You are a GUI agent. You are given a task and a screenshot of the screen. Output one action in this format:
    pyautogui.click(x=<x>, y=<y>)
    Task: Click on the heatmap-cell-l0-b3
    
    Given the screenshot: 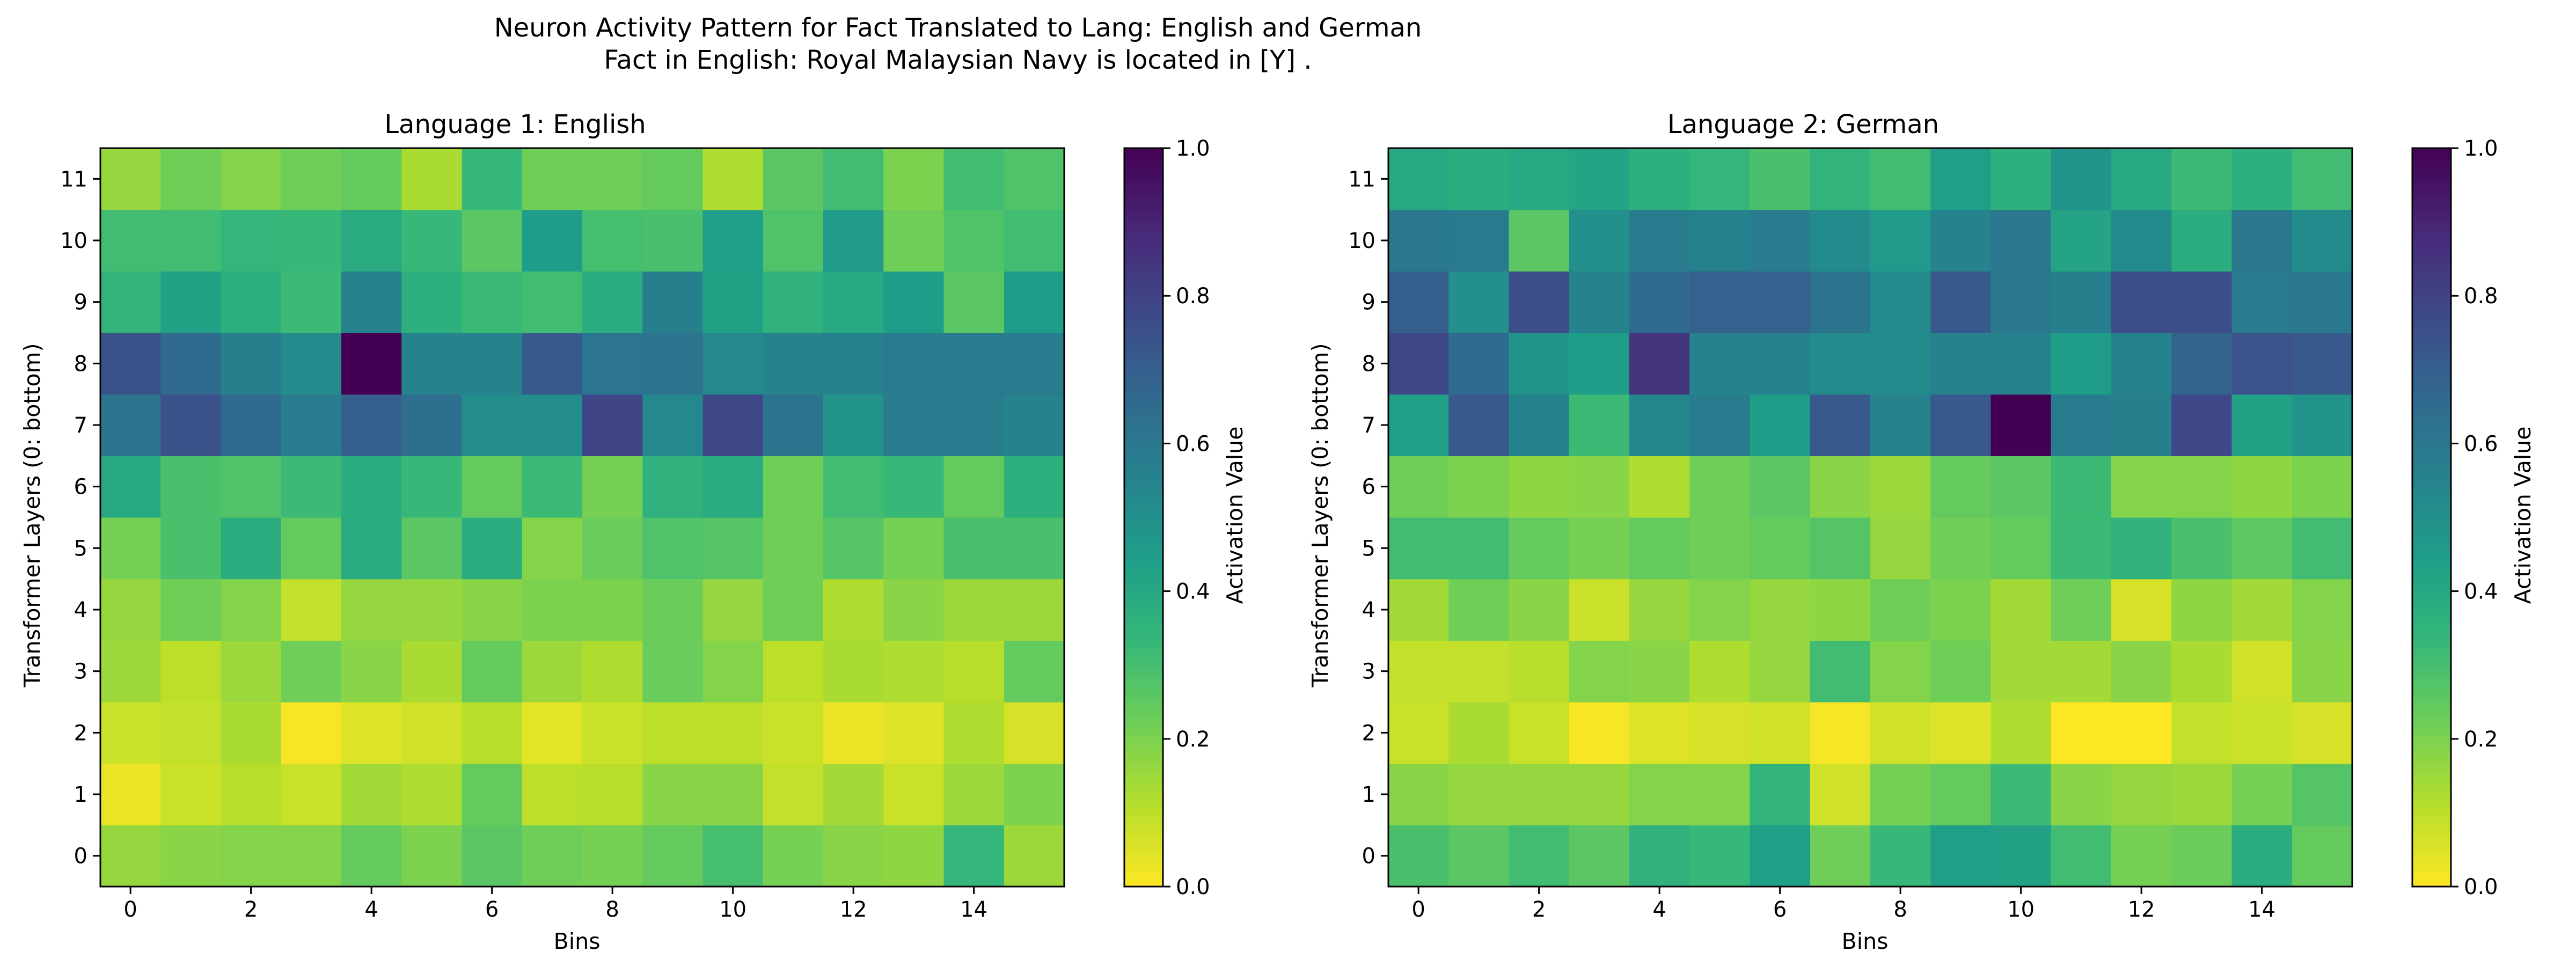 What is the action you would take?
    pyautogui.click(x=311, y=856)
    